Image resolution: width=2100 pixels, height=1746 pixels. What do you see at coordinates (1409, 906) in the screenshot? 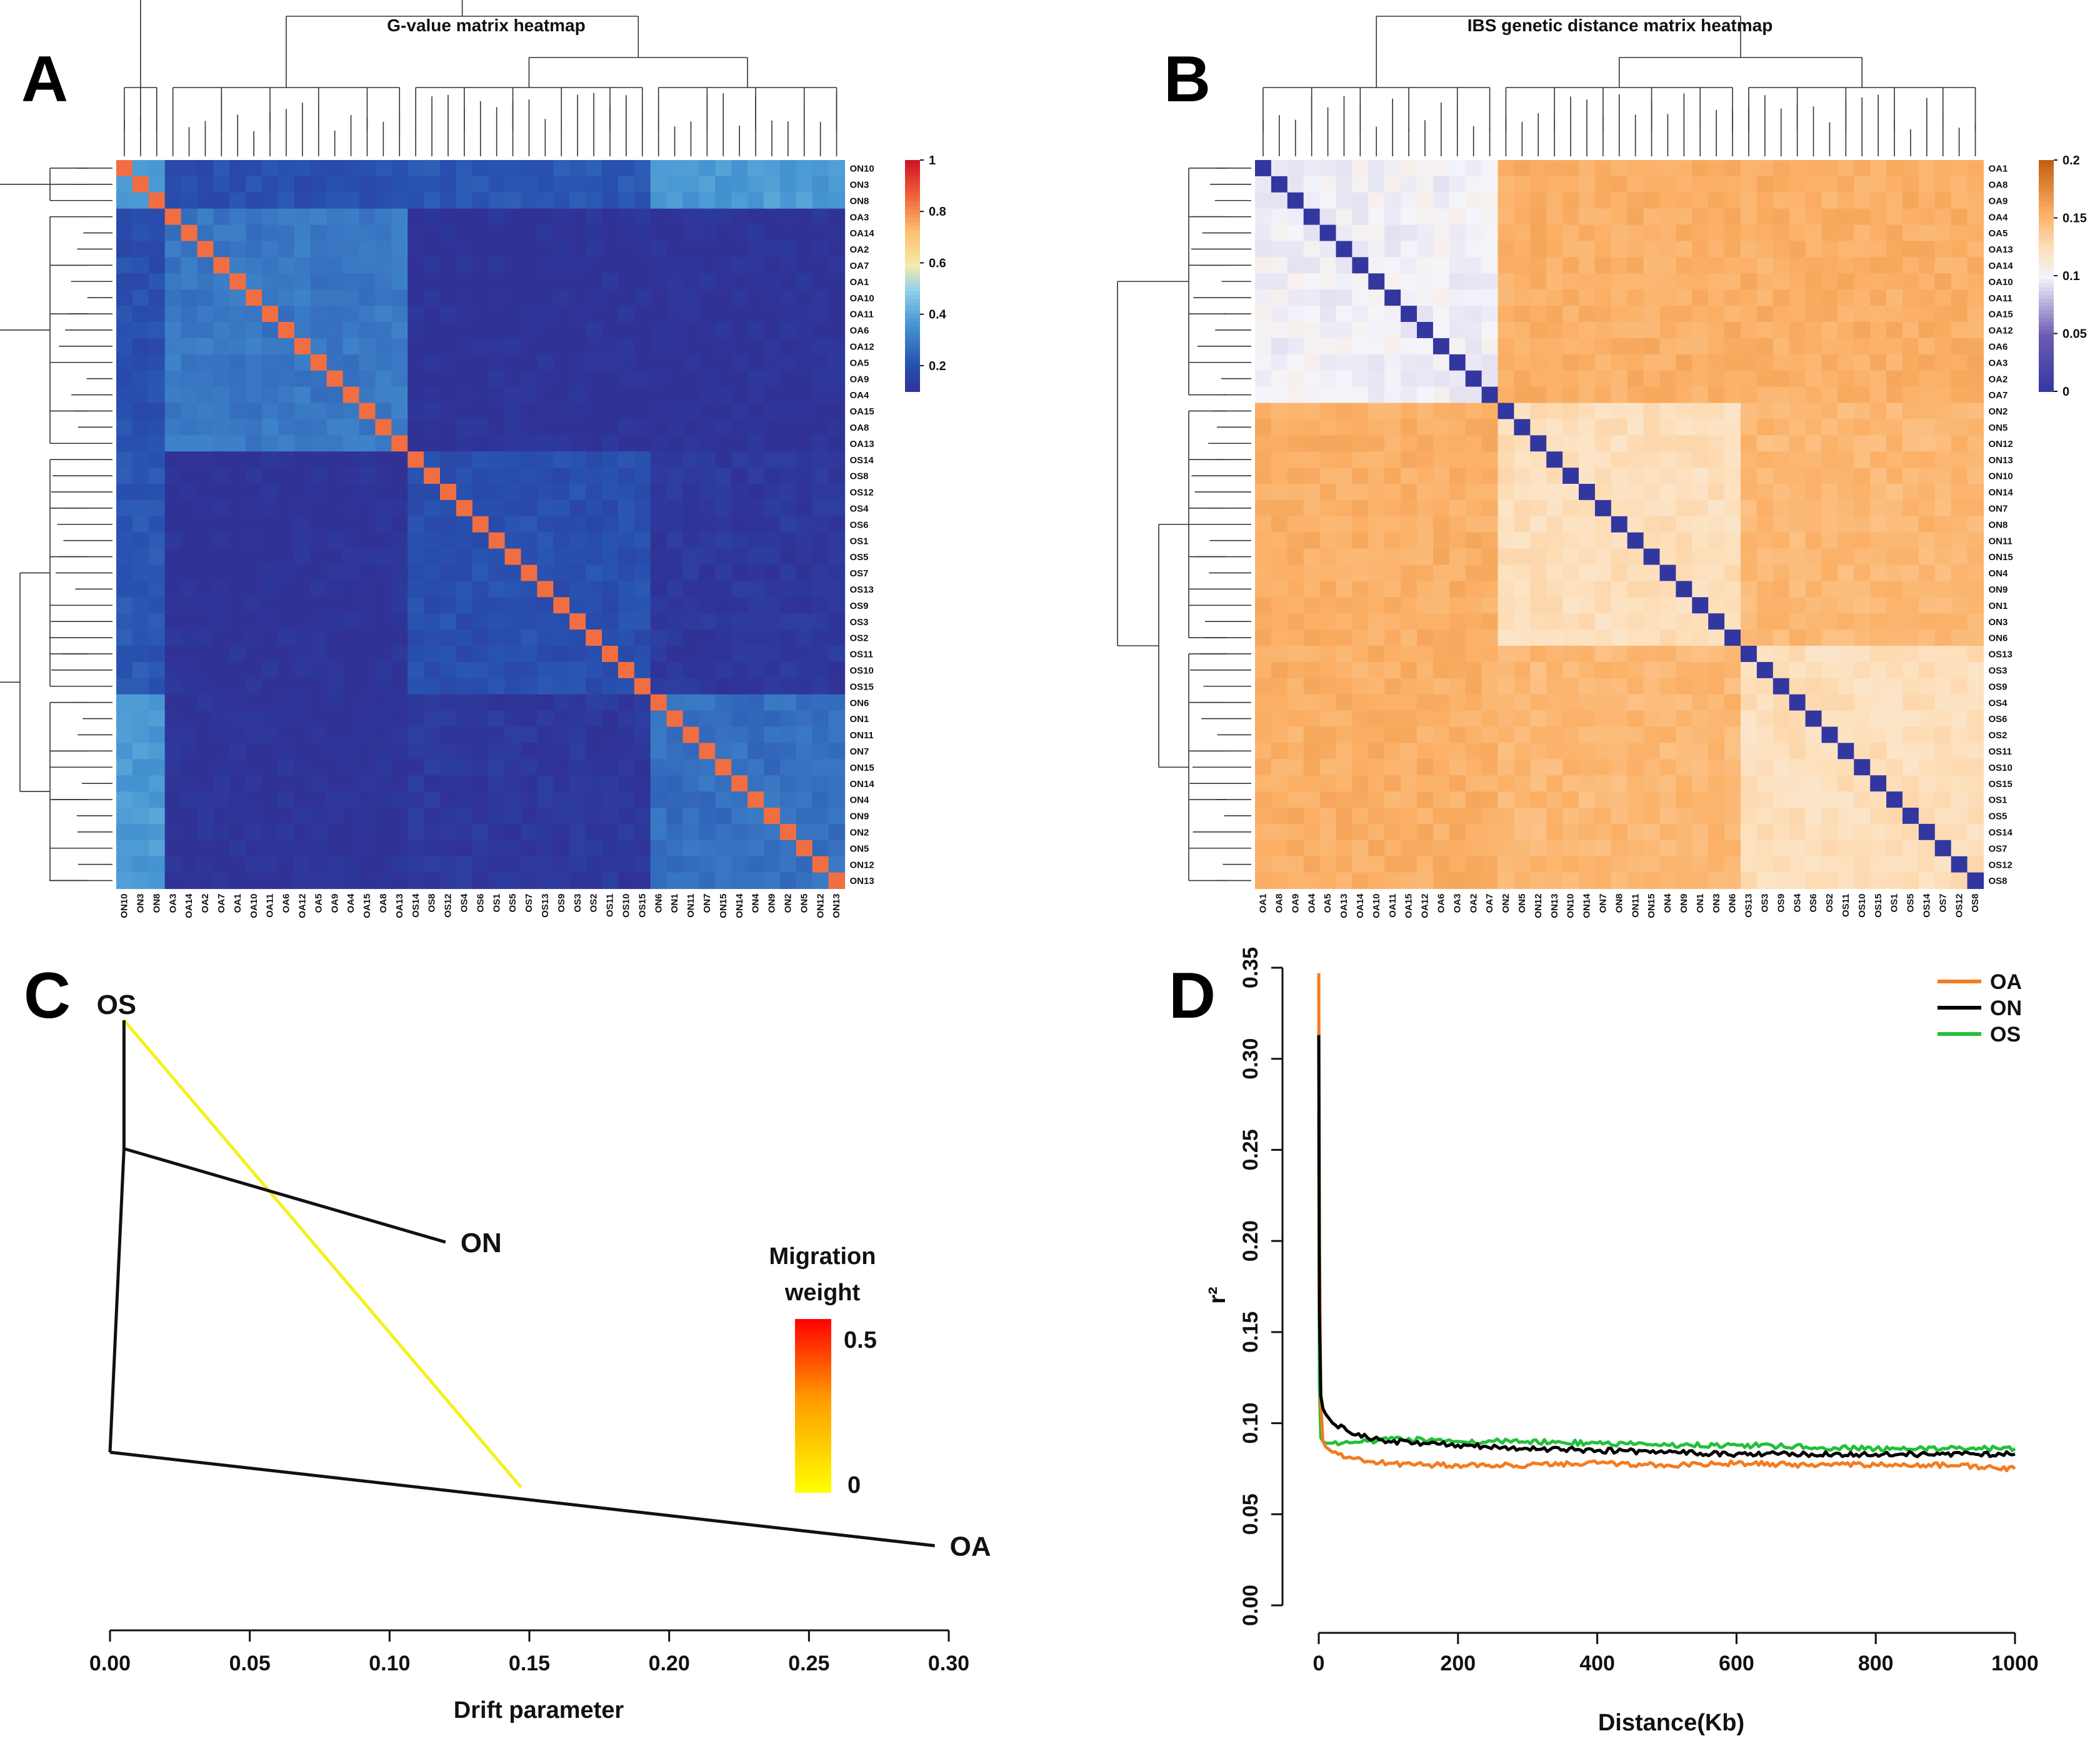
I see `heatmap-col-label: OA15` at bounding box center [1409, 906].